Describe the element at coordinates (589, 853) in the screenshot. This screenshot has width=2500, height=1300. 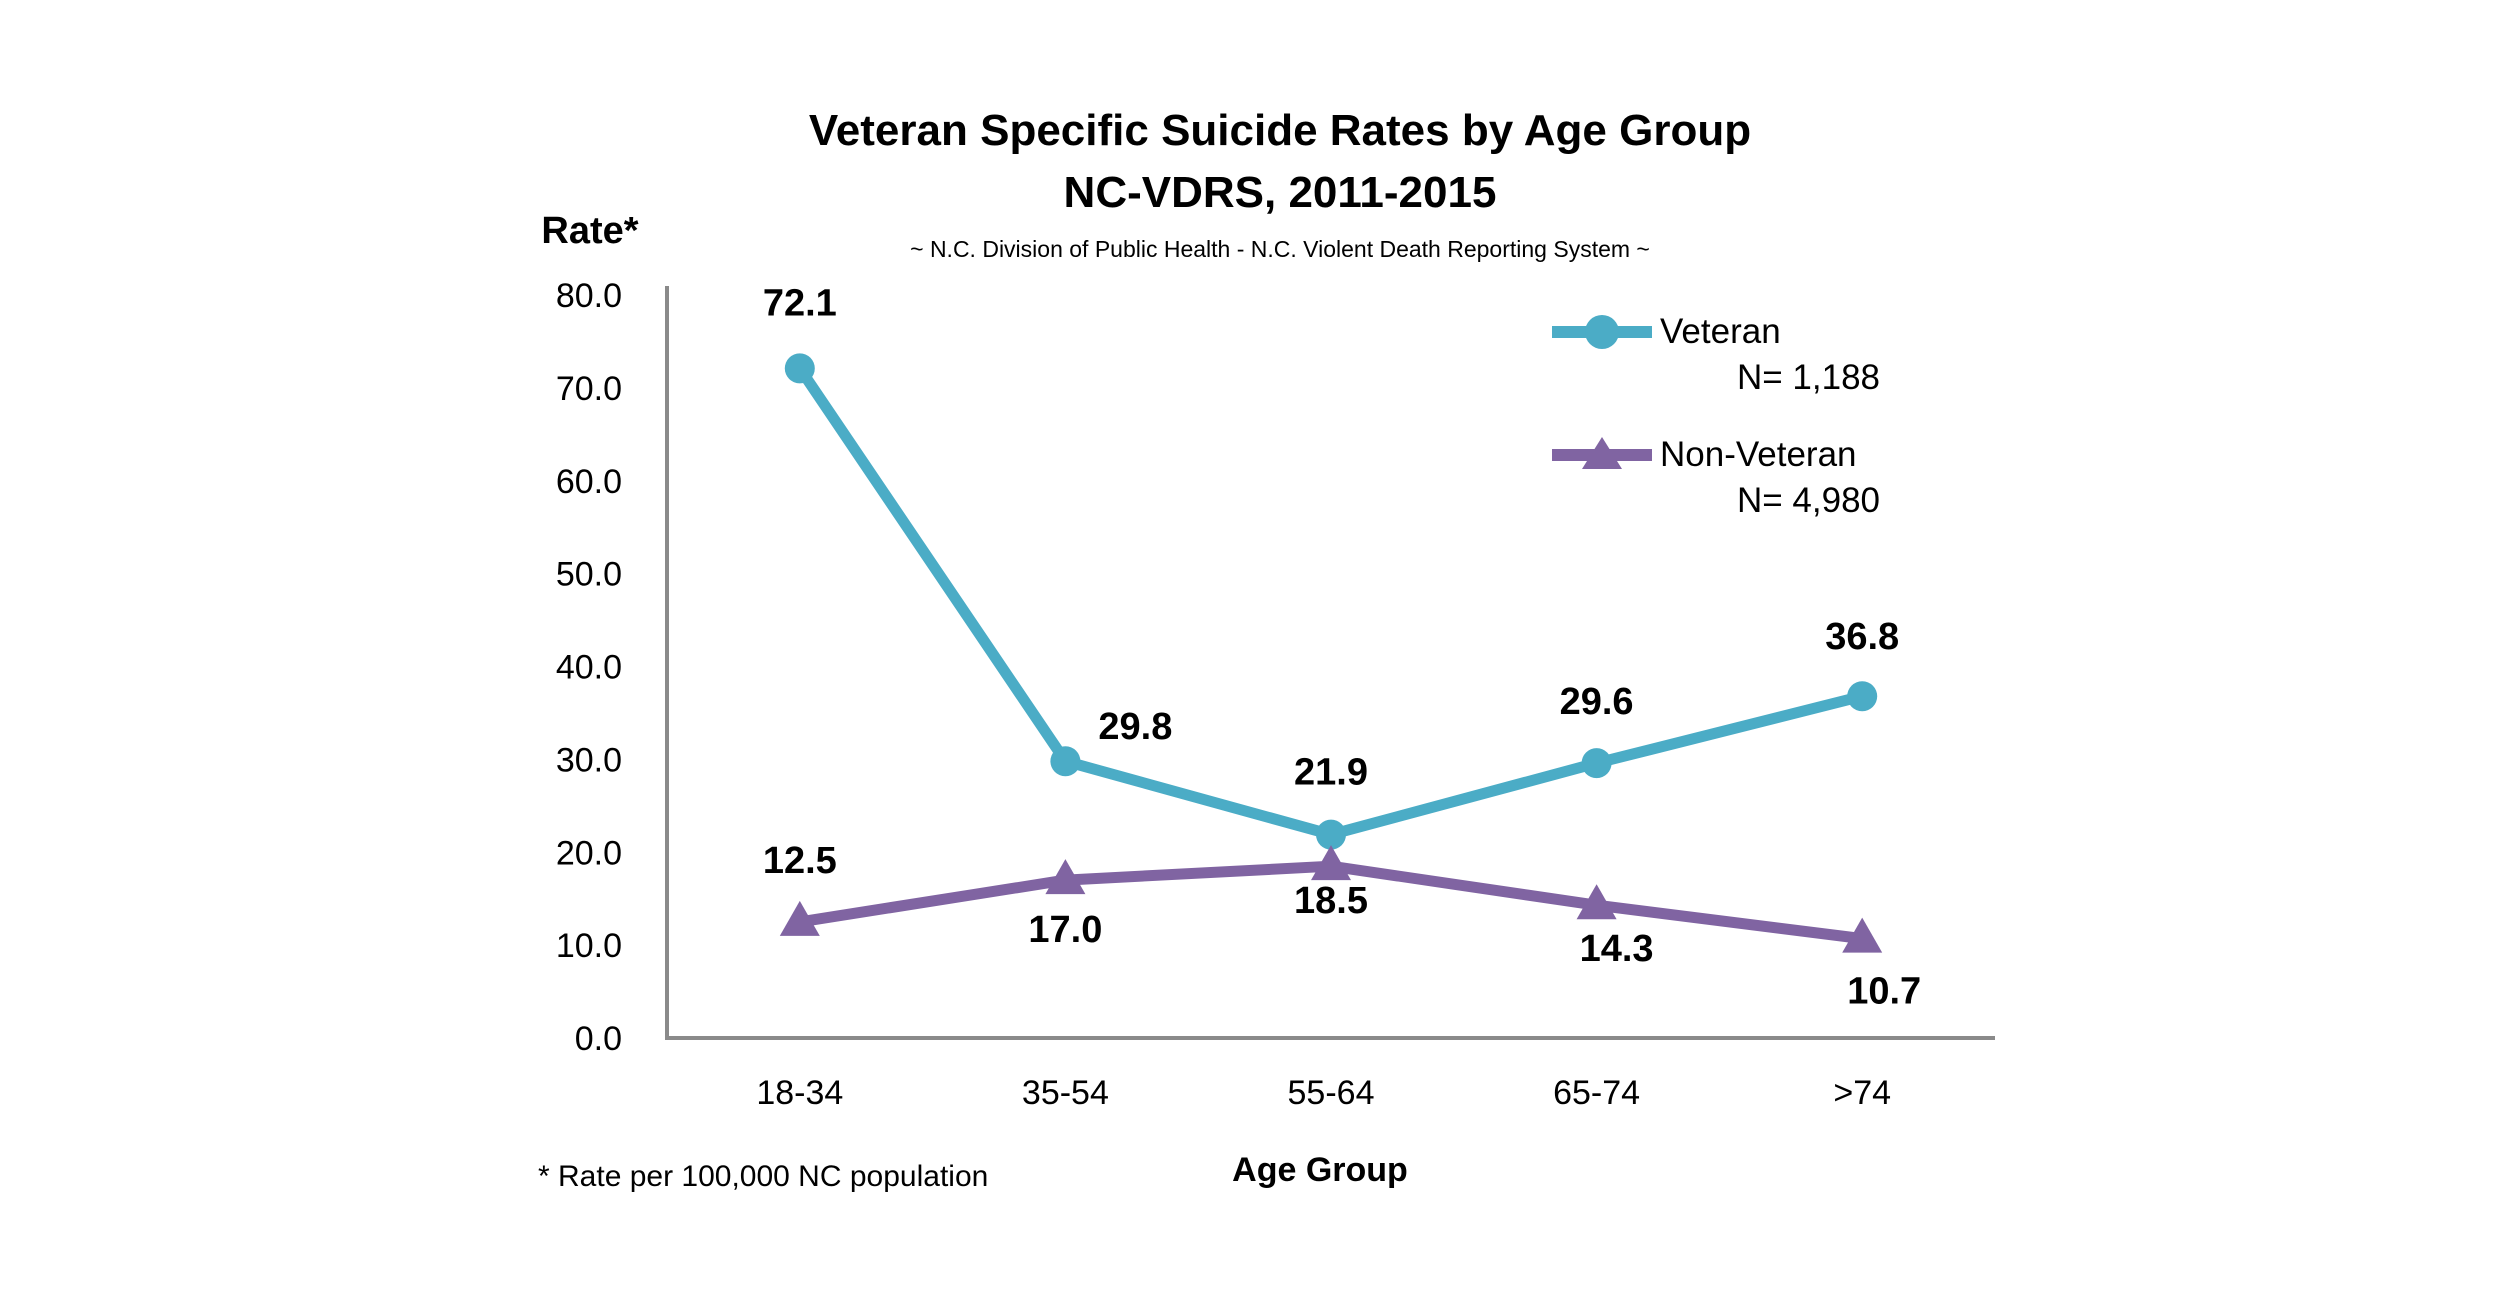
I see `y-tick-label: 20.0` at that location.